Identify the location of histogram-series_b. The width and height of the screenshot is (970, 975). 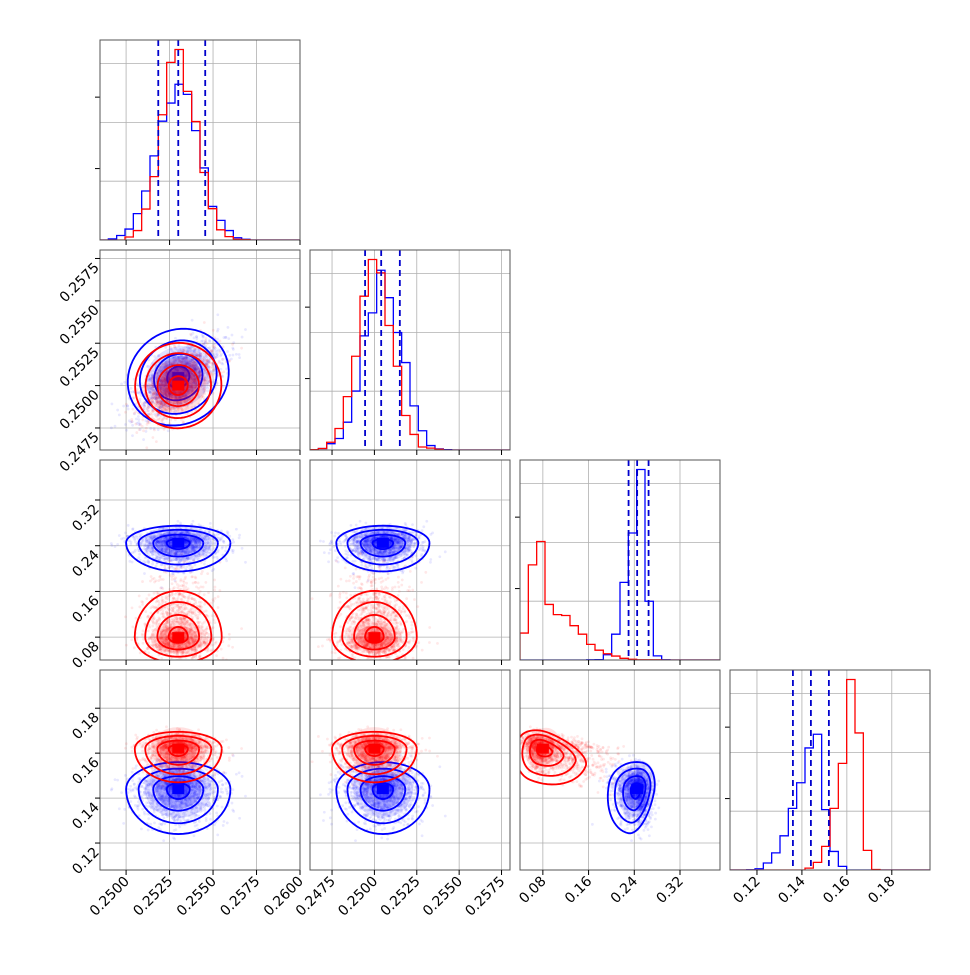
(200, 145).